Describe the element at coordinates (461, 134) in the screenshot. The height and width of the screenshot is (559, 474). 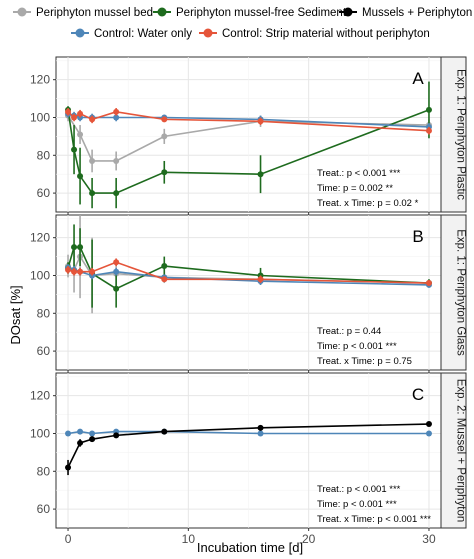
I see `facet-strip-label: Exp. 1: Periphyton Plastic` at that location.